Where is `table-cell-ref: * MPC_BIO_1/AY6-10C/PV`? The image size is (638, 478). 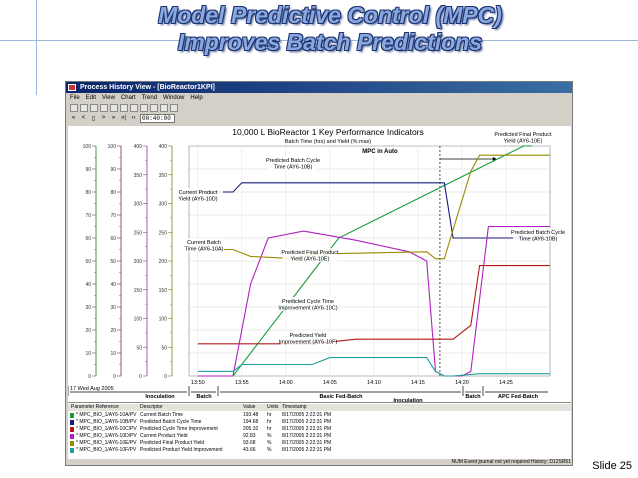
table-cell-ref: * MPC_BIO_1/AY6-10C/PV is located at coordinates (106, 429).